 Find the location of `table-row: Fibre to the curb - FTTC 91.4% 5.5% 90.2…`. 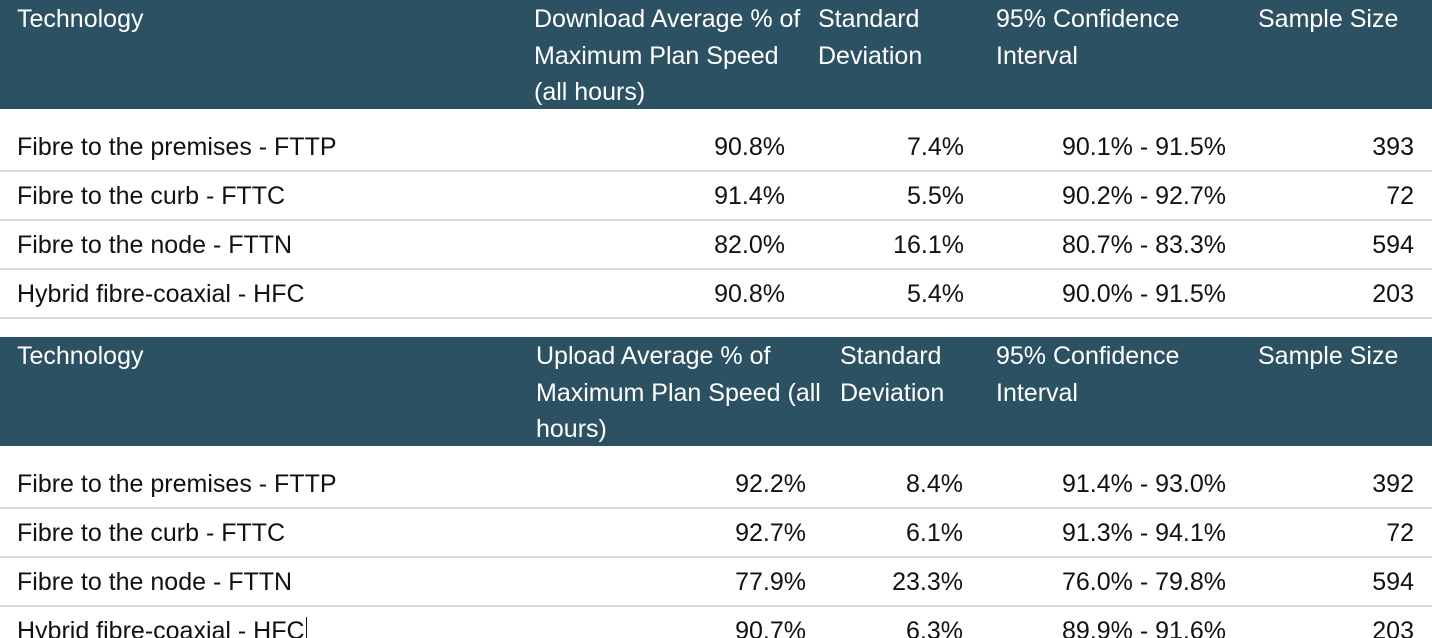

table-row: Fibre to the curb - FTTC 91.4% 5.5% 90.2… is located at coordinates (716, 197).